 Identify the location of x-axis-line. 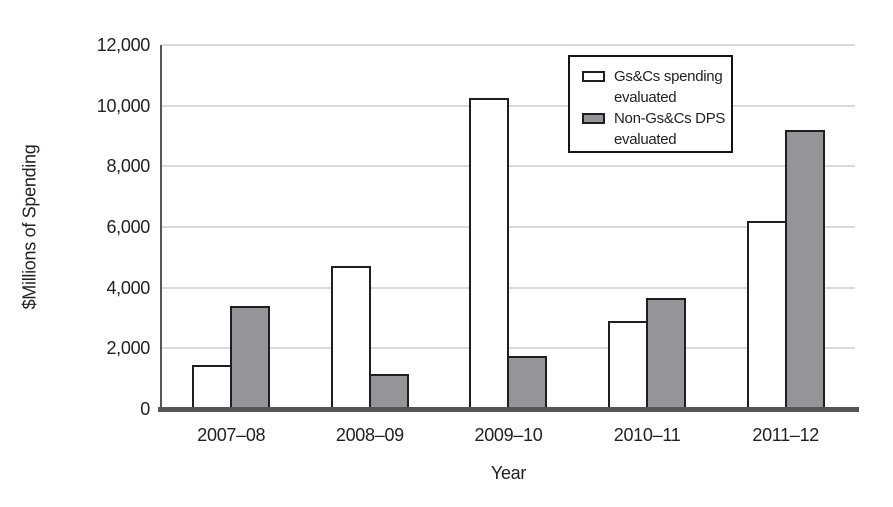
(508, 409).